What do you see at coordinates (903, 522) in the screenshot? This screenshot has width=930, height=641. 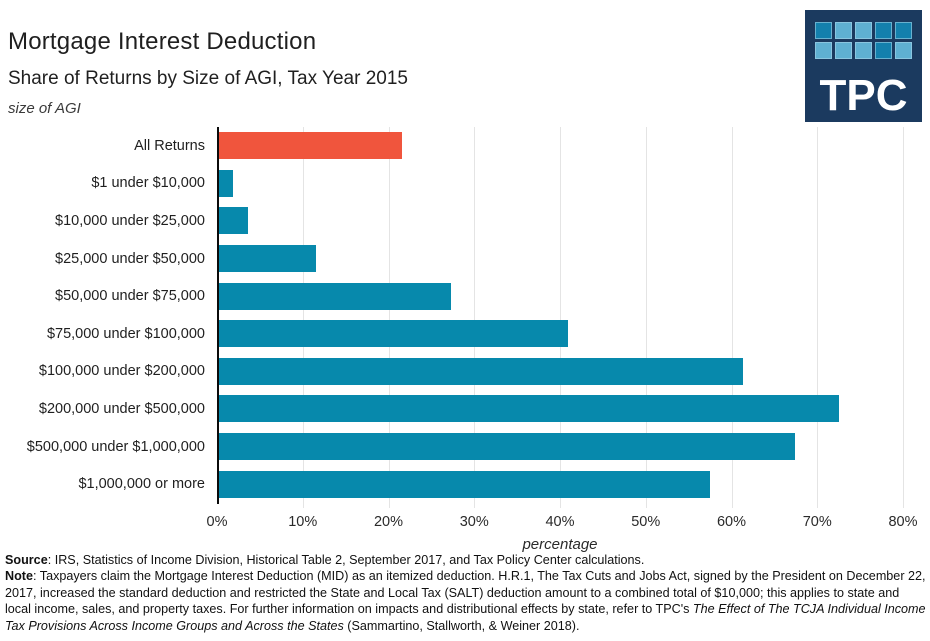 I see `x-tick-label: 80%` at bounding box center [903, 522].